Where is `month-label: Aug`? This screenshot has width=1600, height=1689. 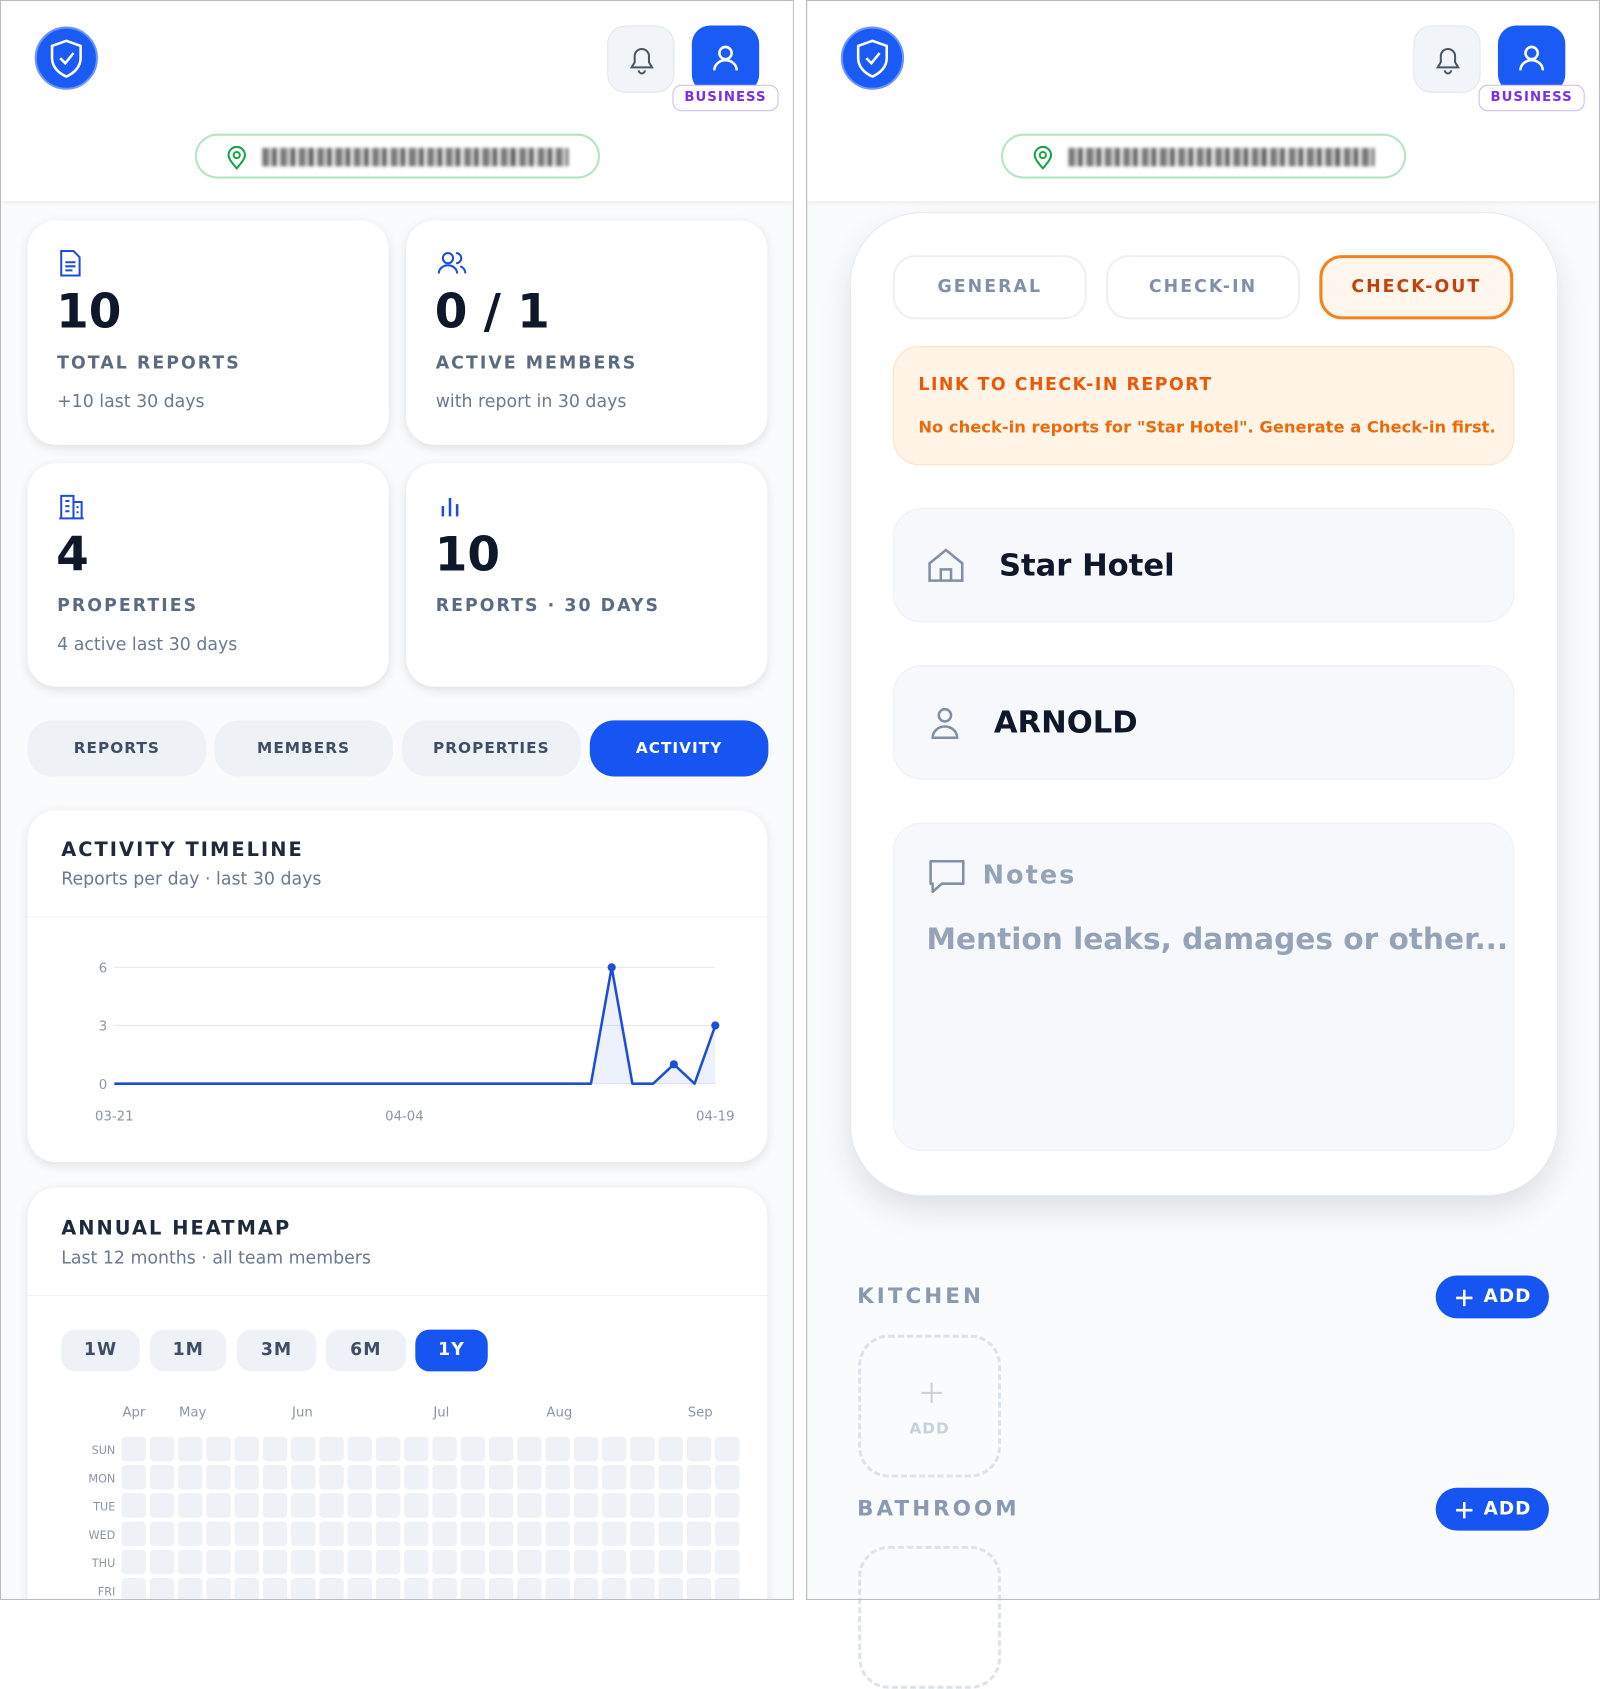 month-label: Aug is located at coordinates (559, 1412).